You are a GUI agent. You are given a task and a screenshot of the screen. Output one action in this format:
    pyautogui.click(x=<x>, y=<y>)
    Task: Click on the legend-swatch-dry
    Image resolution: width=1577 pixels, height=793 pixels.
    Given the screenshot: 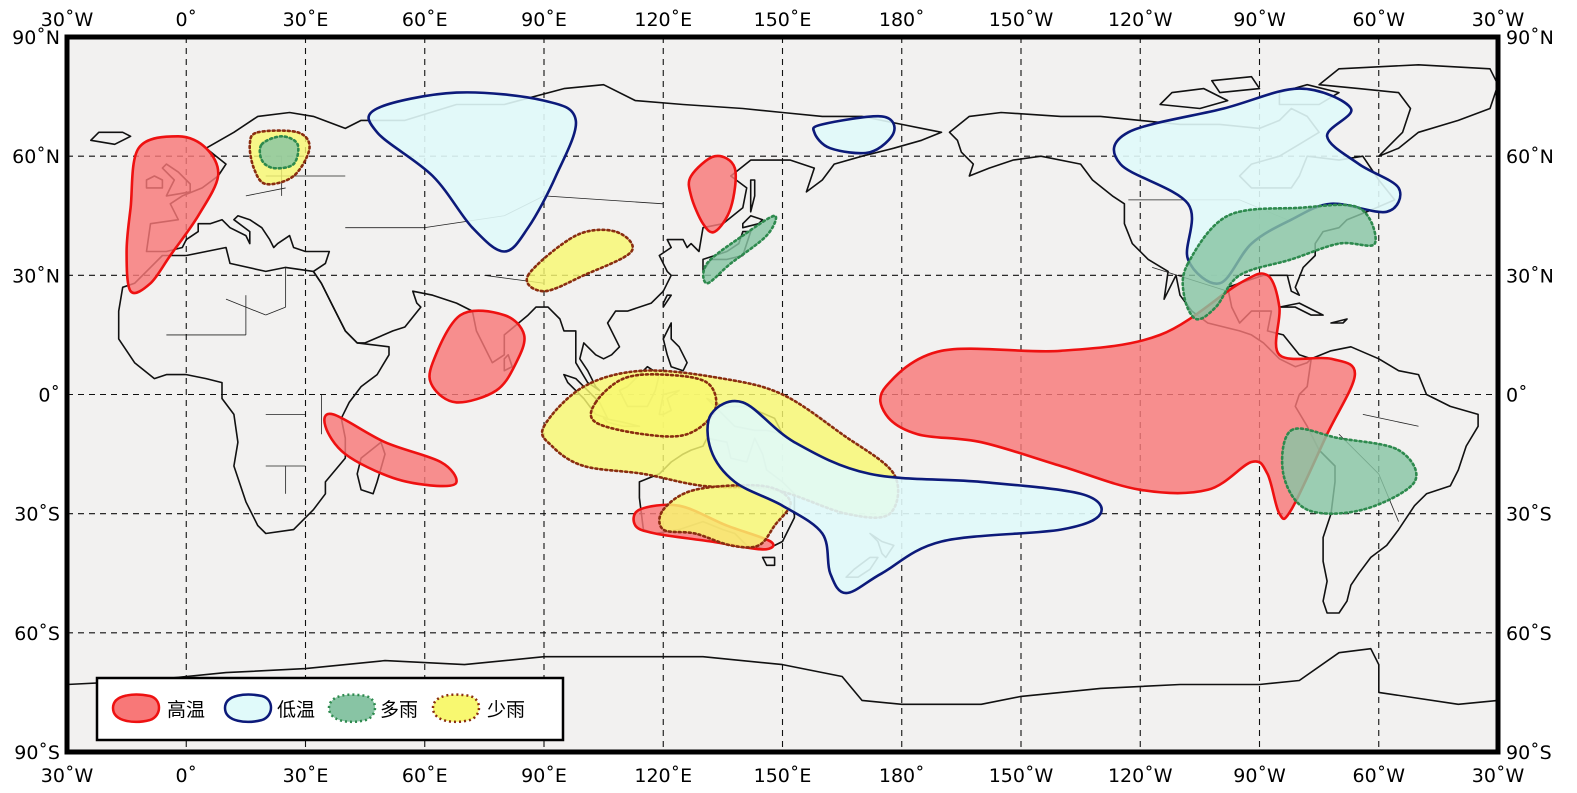 What is the action you would take?
    pyautogui.click(x=456, y=708)
    